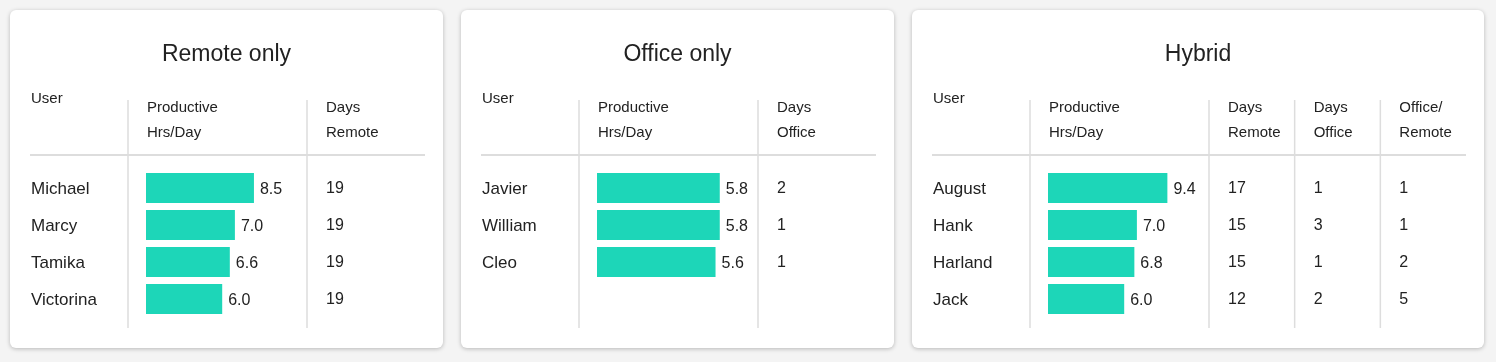  What do you see at coordinates (1237, 298) in the screenshot?
I see `text: 12` at bounding box center [1237, 298].